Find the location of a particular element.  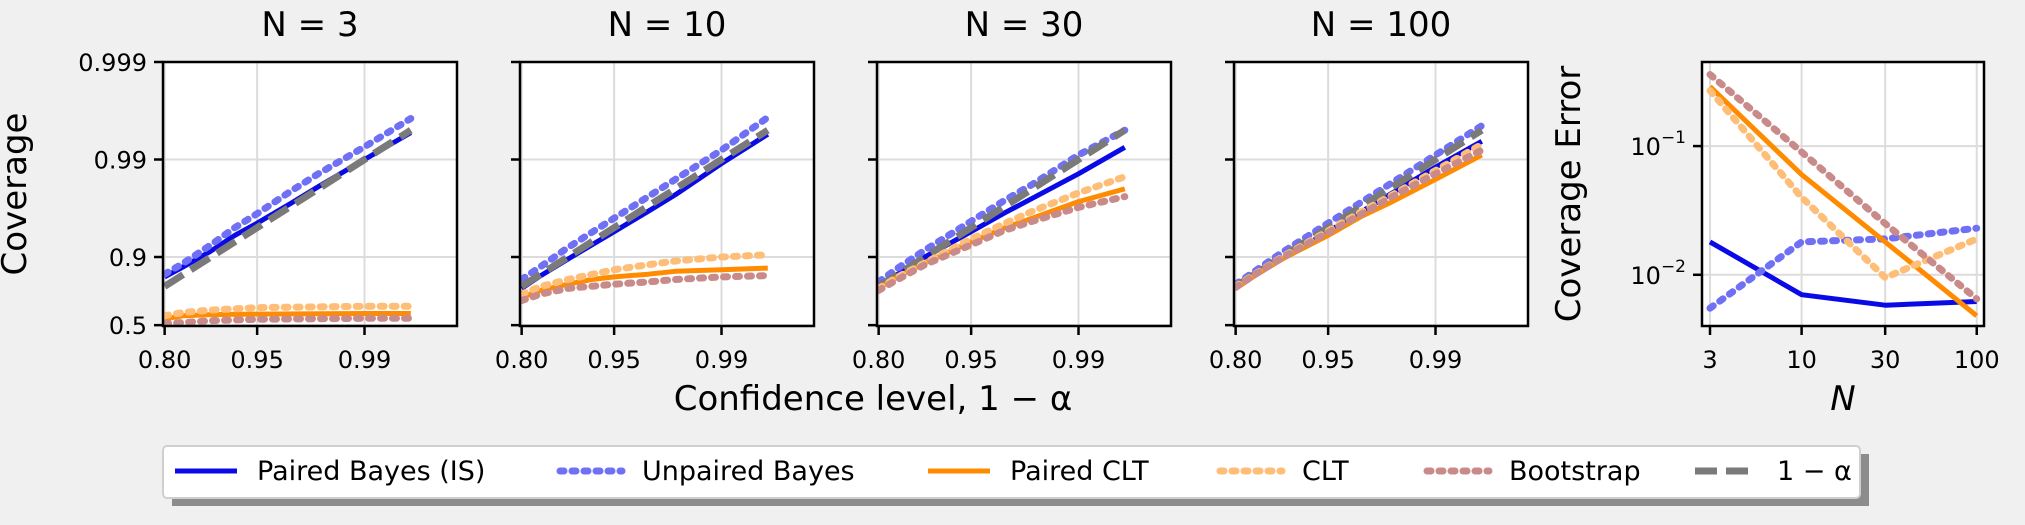

panel-n-10: 0.80 0.95 0.99 N = 10 is located at coordinates (655, 189).